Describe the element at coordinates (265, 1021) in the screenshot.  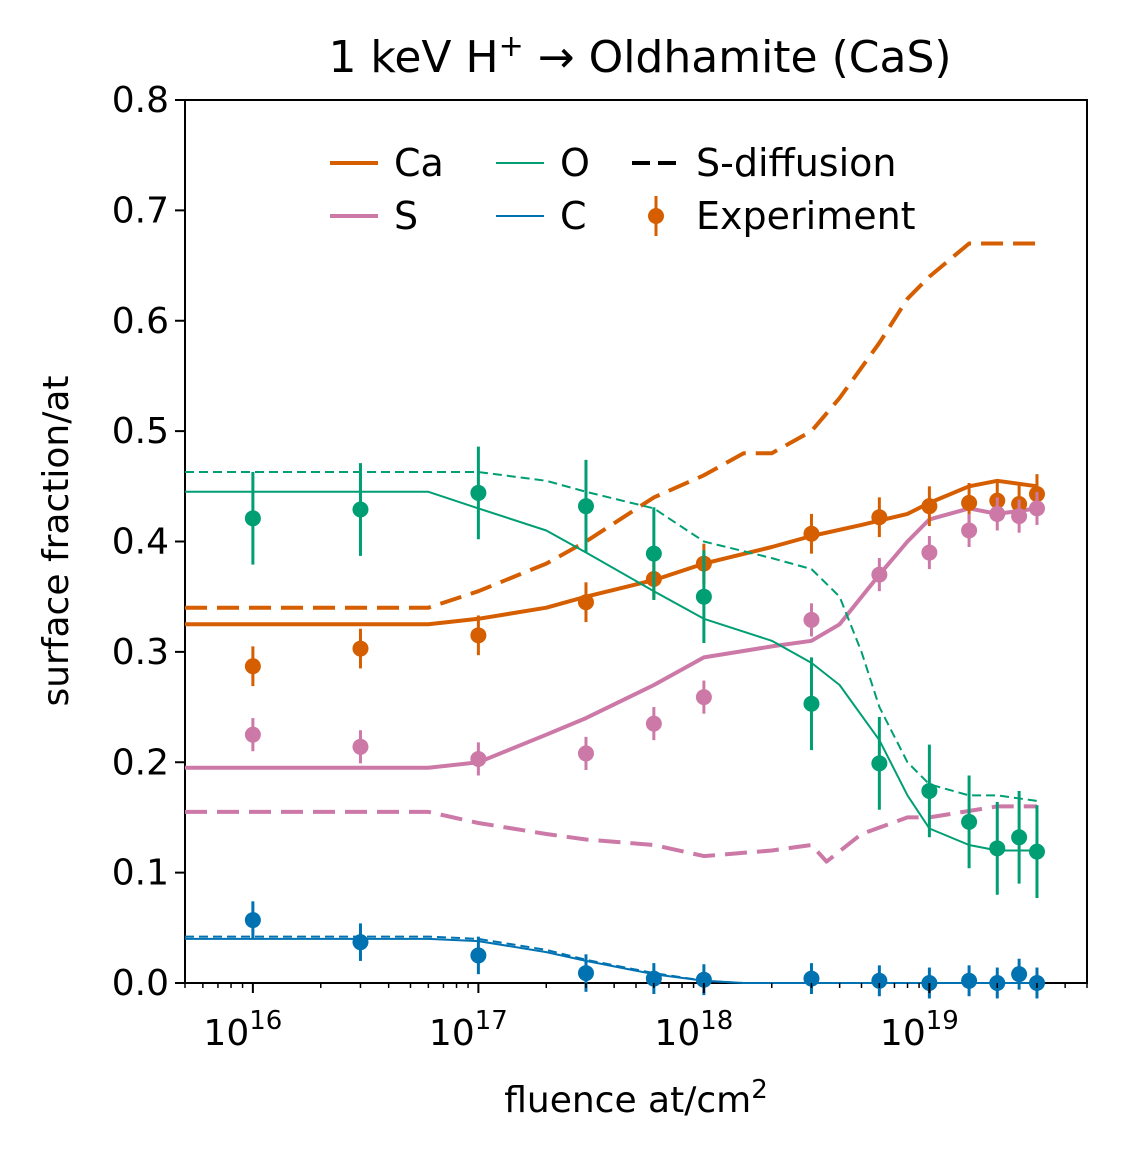
I see `x-tick-label-exponent: 16` at that location.